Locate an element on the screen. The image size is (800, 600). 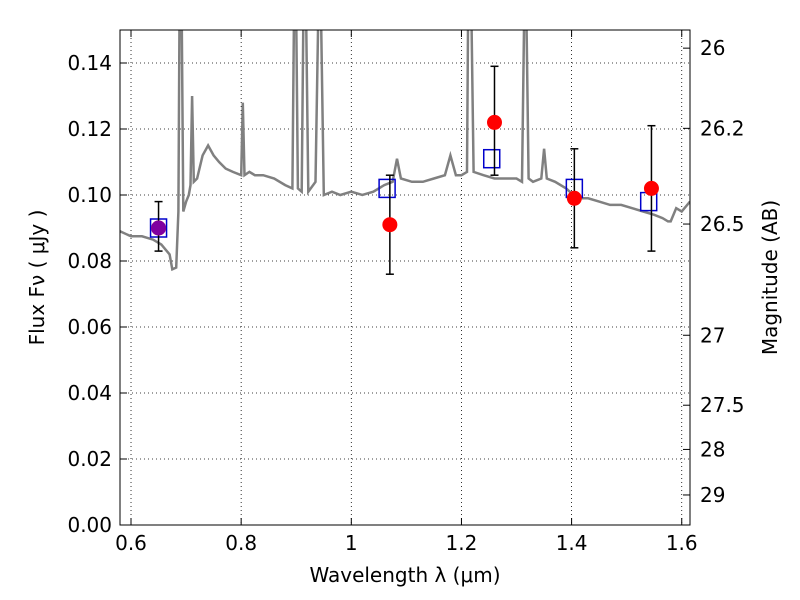
overlap-flux-point is located at coordinates (159, 228).